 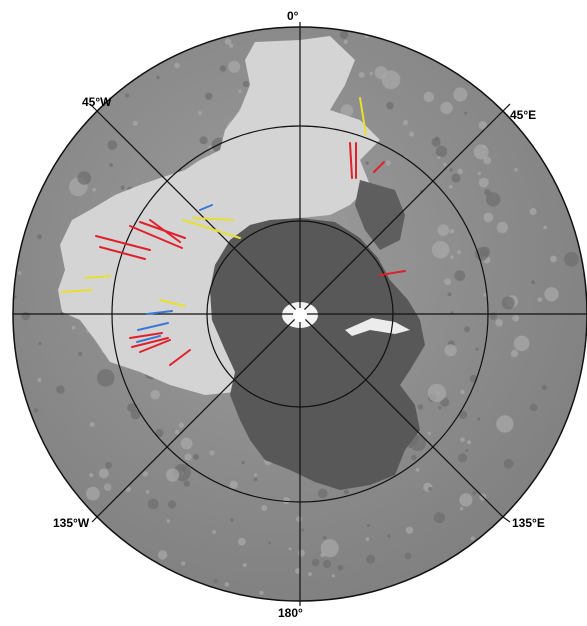 What do you see at coordinates (157, 350) in the screenshot?
I see `light-unit-south-arm` at bounding box center [157, 350].